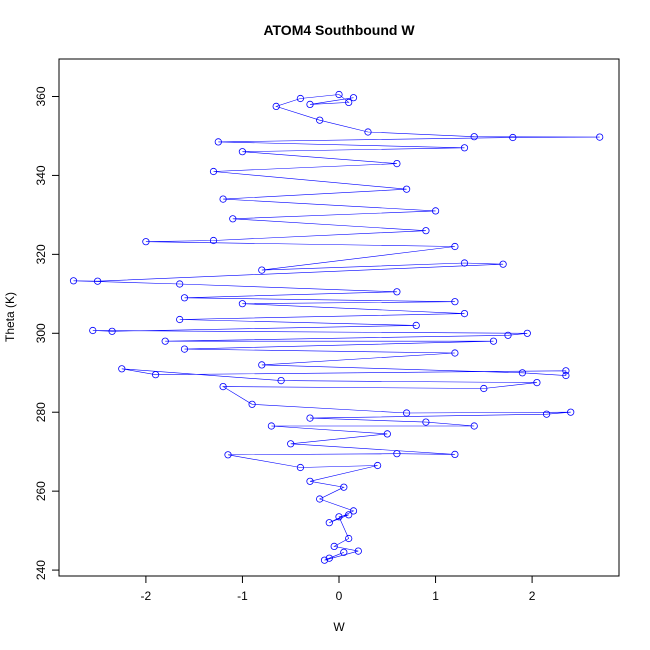 The width and height of the screenshot is (650, 650). I want to click on x-tick-label: 0, so click(339, 596).